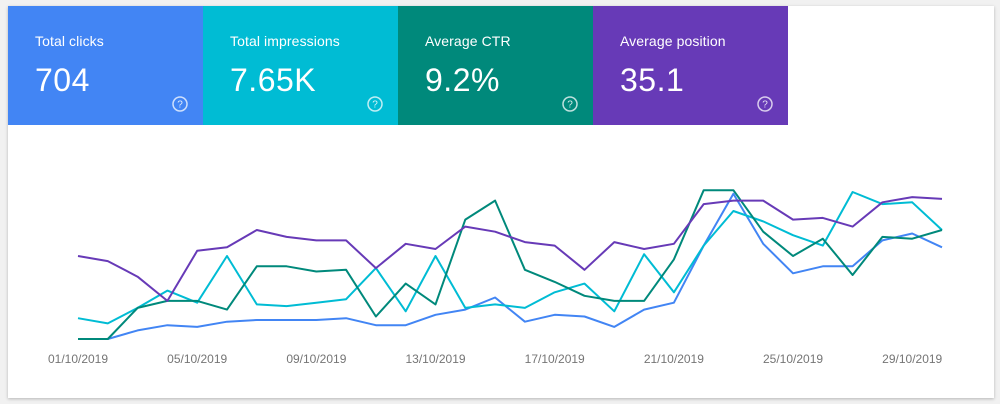 The image size is (1000, 404). What do you see at coordinates (78, 359) in the screenshot?
I see `x-tick-label: 01/10/2019` at bounding box center [78, 359].